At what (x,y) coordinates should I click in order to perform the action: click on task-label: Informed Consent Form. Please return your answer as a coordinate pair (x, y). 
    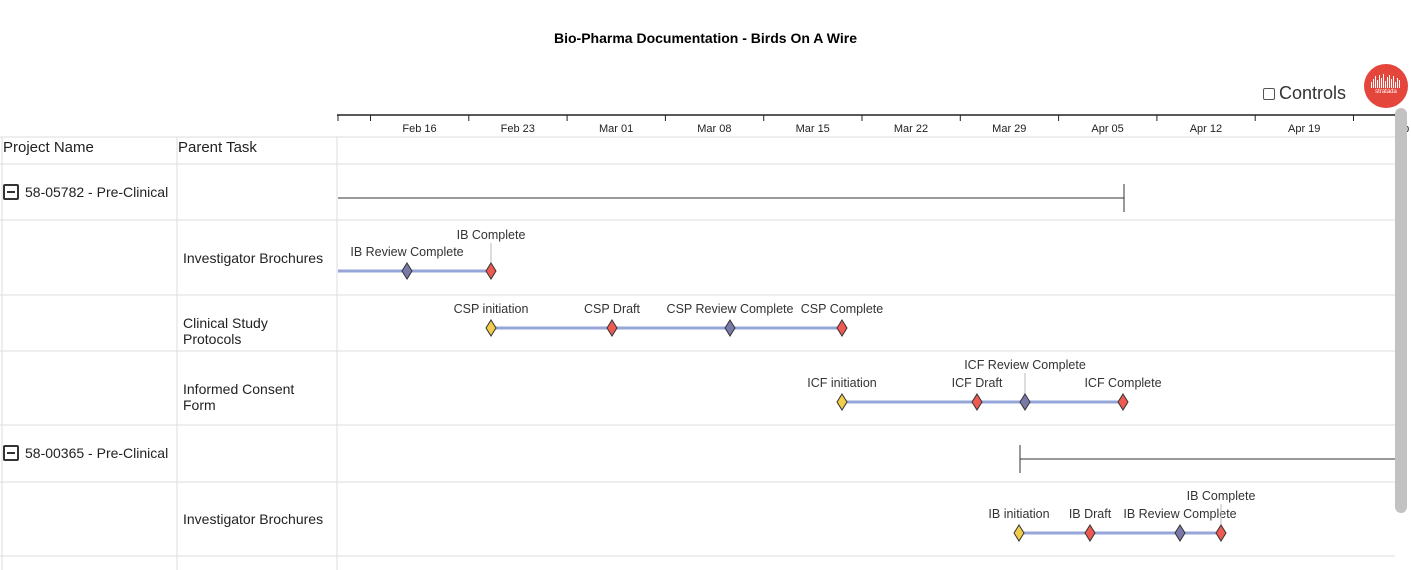
    Looking at the image, I should click on (239, 397).